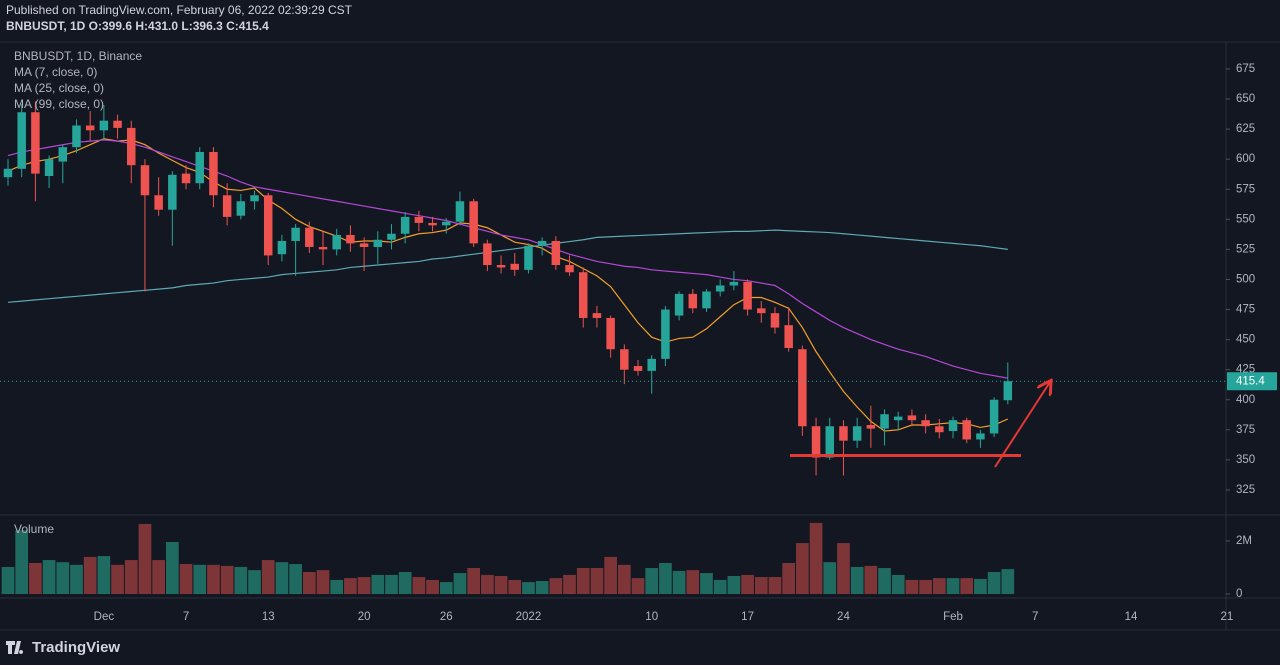  I want to click on brand: TradingView, so click(63, 647).